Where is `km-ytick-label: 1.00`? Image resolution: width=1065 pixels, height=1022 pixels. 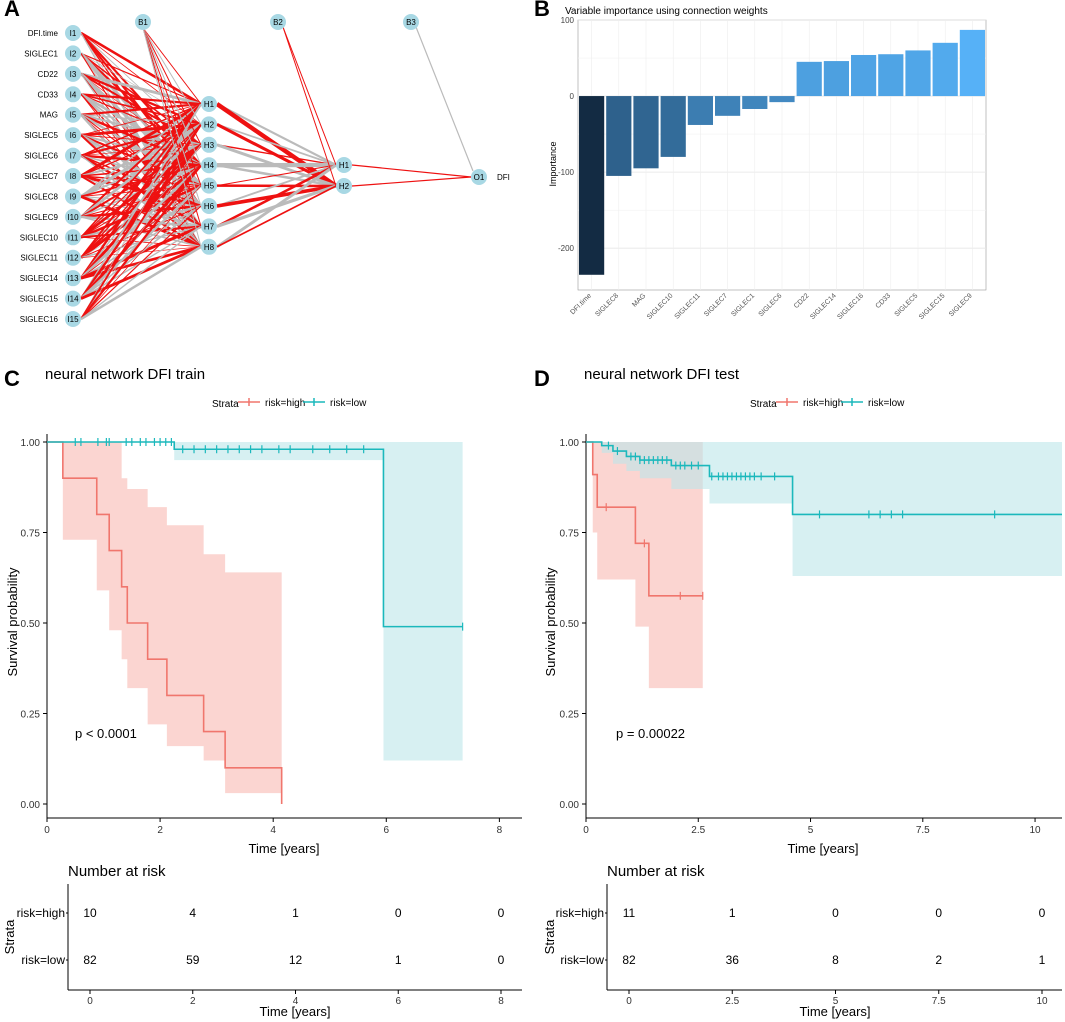 km-ytick-label: 1.00 is located at coordinates (570, 443).